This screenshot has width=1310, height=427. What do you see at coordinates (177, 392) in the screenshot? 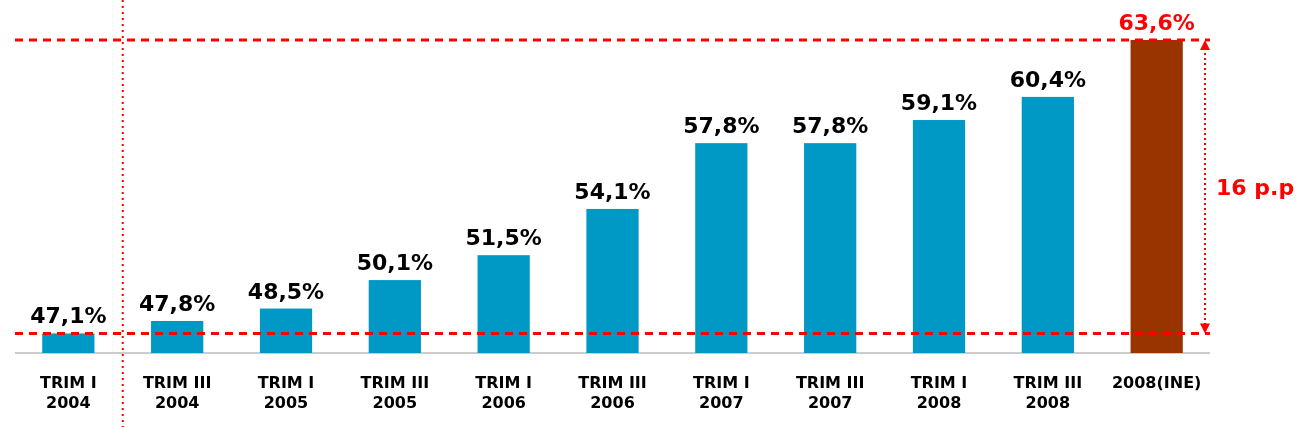
I see `x-tick-label: TRIM III 2004` at bounding box center [177, 392].